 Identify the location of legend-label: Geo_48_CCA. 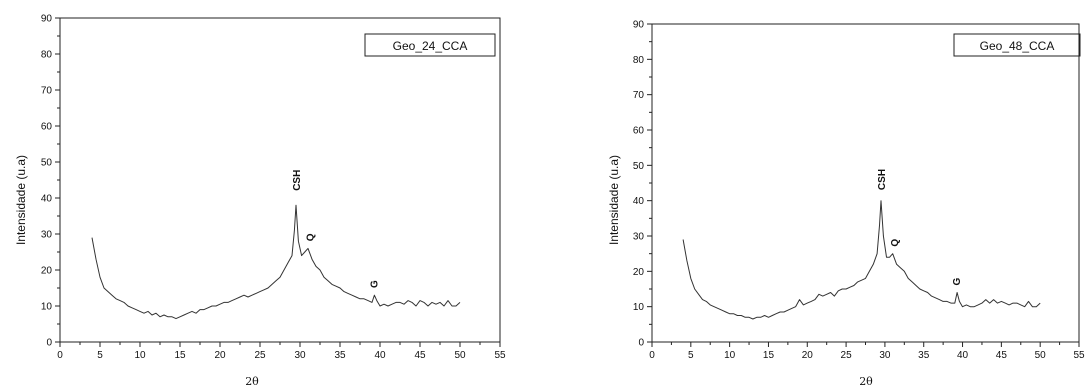
(1017, 46).